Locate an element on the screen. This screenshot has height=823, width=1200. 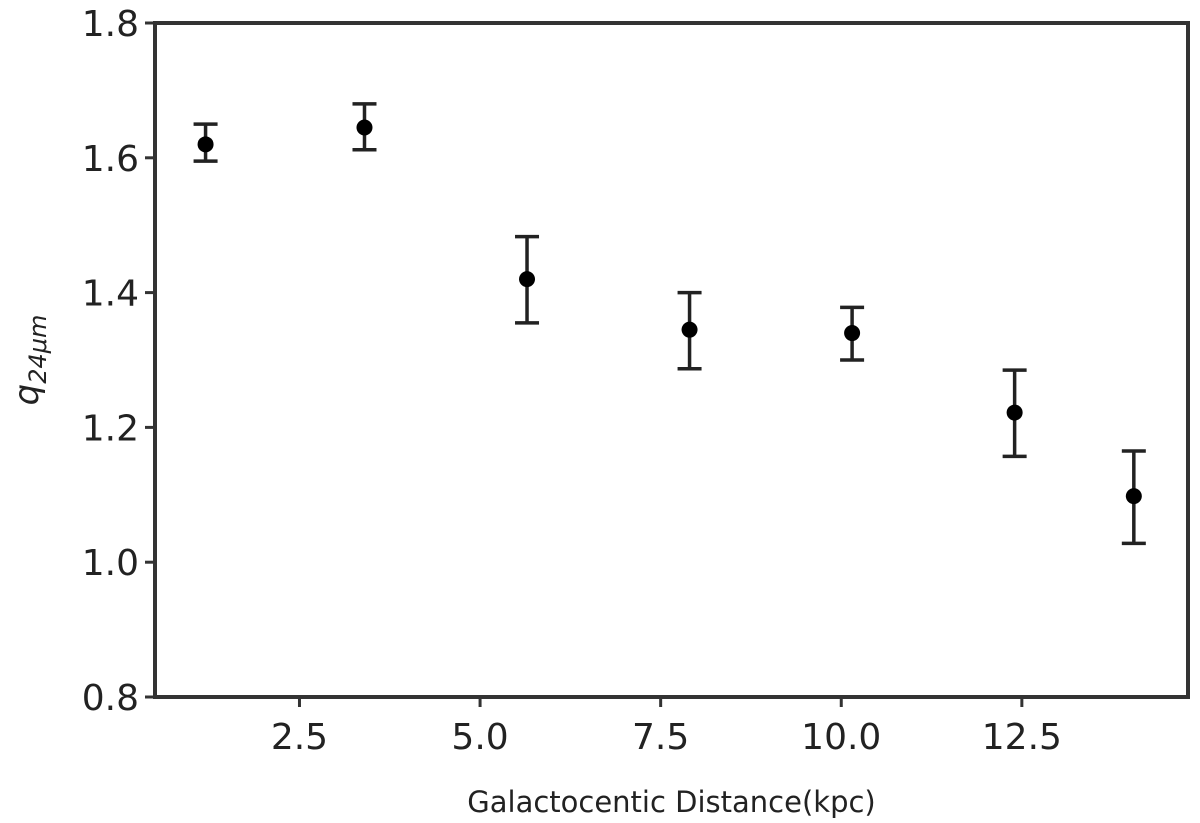
y-tick-label: 1.8 is located at coordinates (110, 24).